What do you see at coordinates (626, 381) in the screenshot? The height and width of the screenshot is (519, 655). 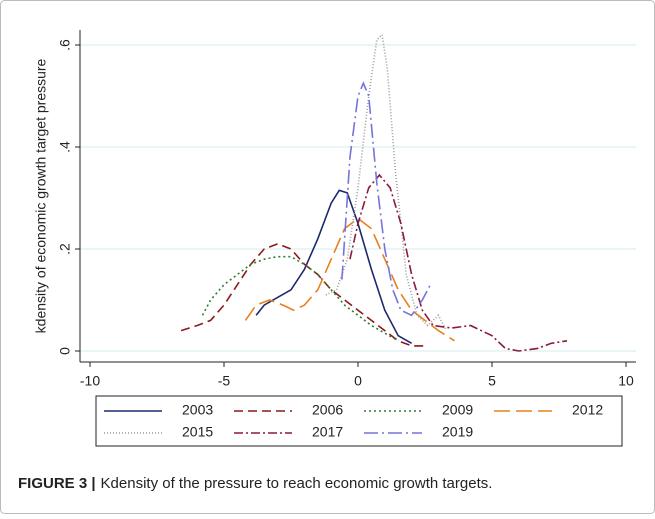 I see `x-tick-label: 10` at bounding box center [626, 381].